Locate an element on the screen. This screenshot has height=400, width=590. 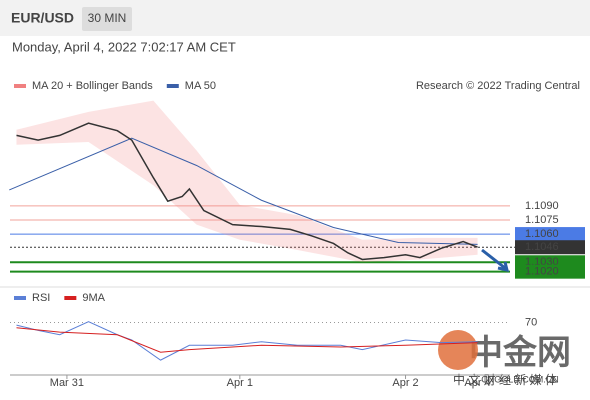
timestamp: Monday, April 4, 2022 7:02:17 AM CET is located at coordinates (124, 46).